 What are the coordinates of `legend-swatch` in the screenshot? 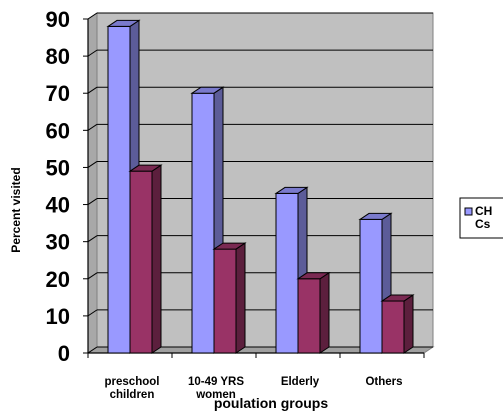 It's located at (468, 211).